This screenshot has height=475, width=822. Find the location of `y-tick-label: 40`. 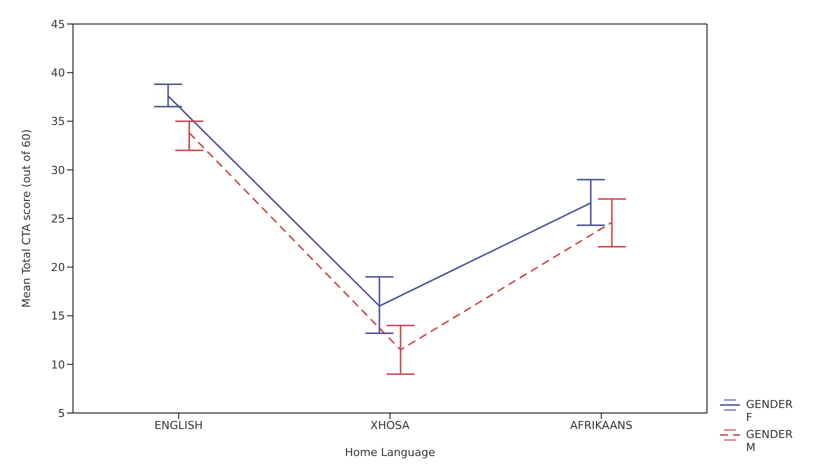

y-tick-label: 40 is located at coordinates (58, 73).